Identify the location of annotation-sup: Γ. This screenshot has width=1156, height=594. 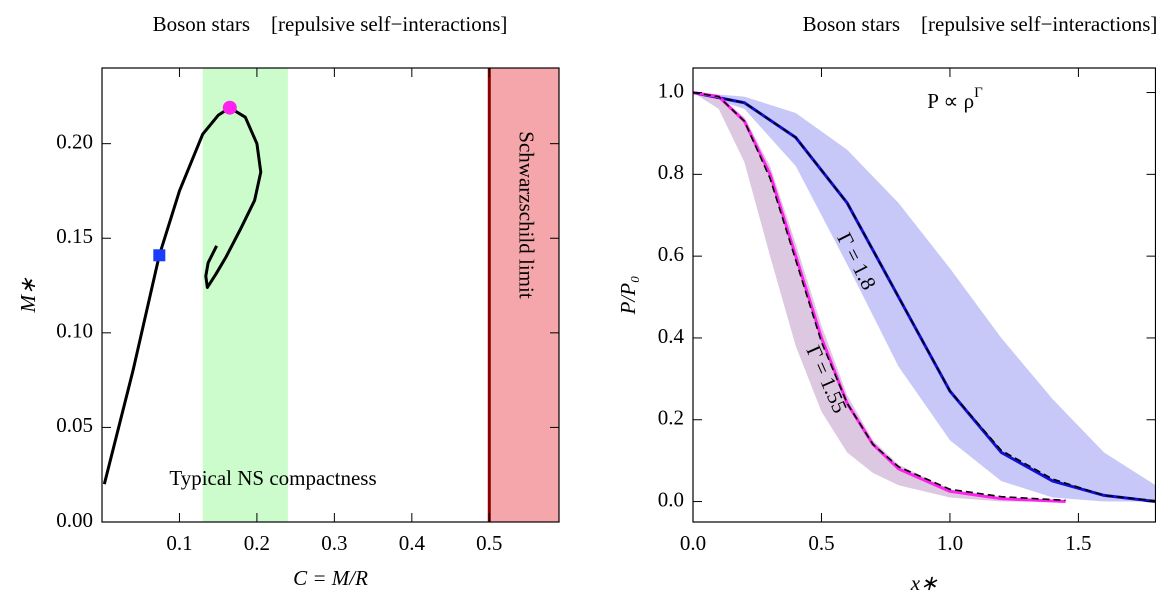
(978, 93).